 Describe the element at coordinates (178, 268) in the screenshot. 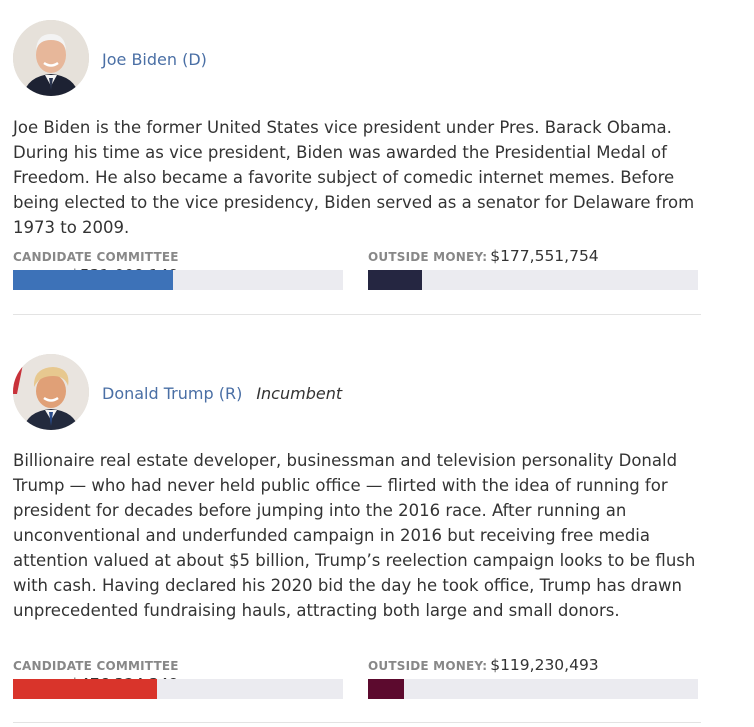

I see `committee-money: CANDIDATE COMMITTEE MONEY:$531,009,149` at that location.